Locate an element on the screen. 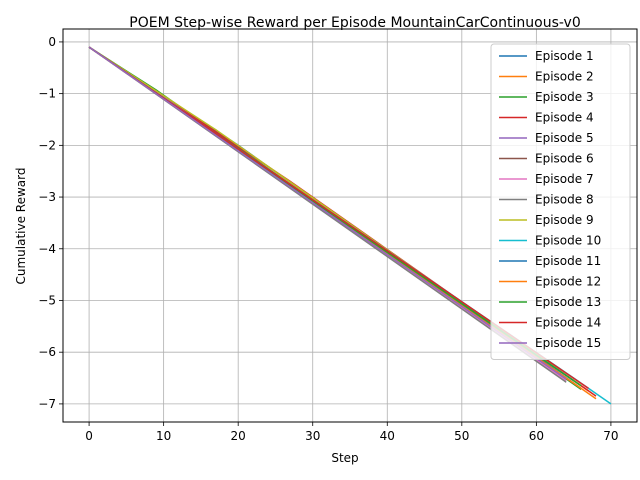  x-tick-label: 50 is located at coordinates (461, 436).